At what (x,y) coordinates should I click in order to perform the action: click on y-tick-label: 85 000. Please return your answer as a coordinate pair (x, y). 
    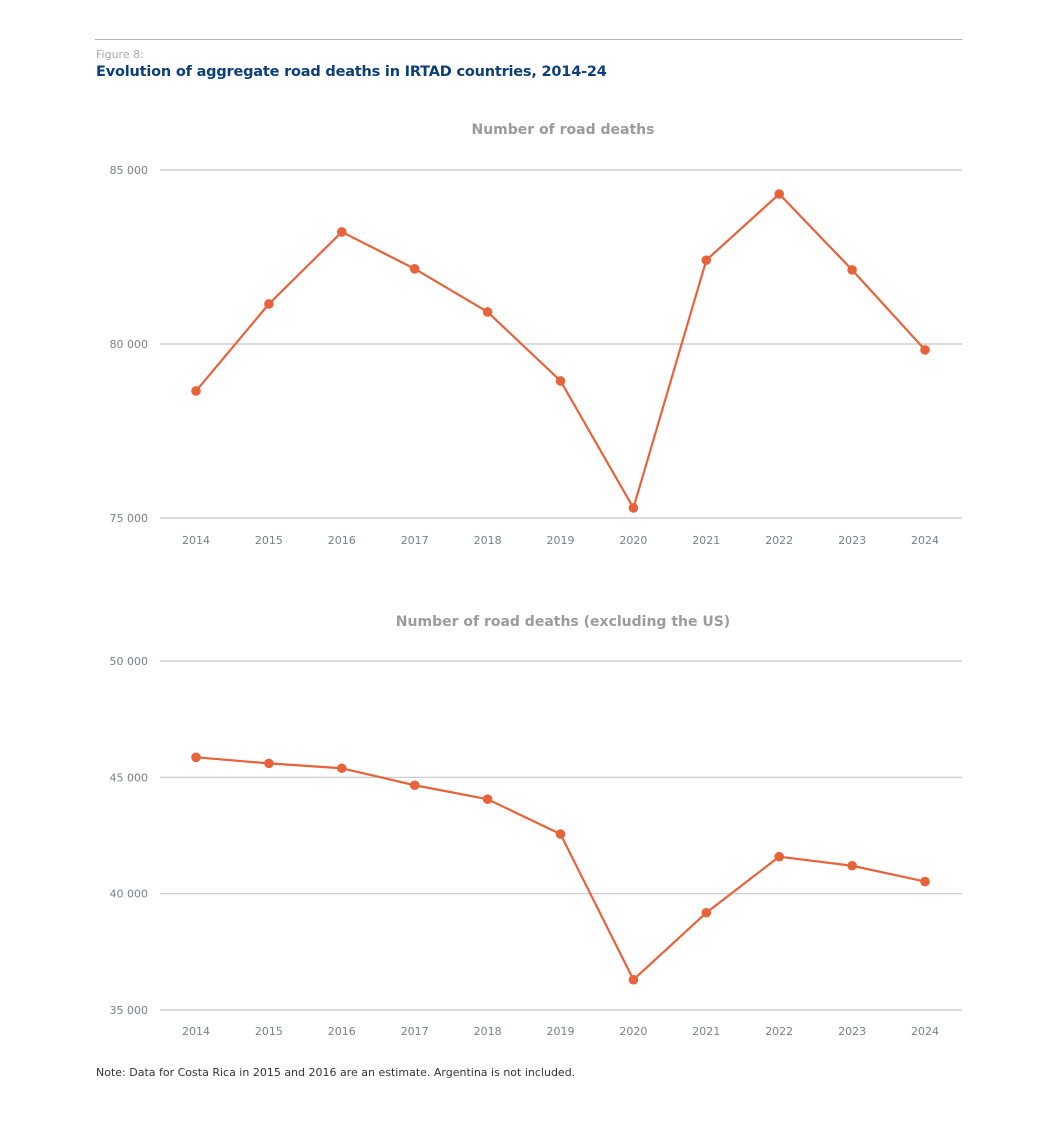
    Looking at the image, I should click on (129, 170).